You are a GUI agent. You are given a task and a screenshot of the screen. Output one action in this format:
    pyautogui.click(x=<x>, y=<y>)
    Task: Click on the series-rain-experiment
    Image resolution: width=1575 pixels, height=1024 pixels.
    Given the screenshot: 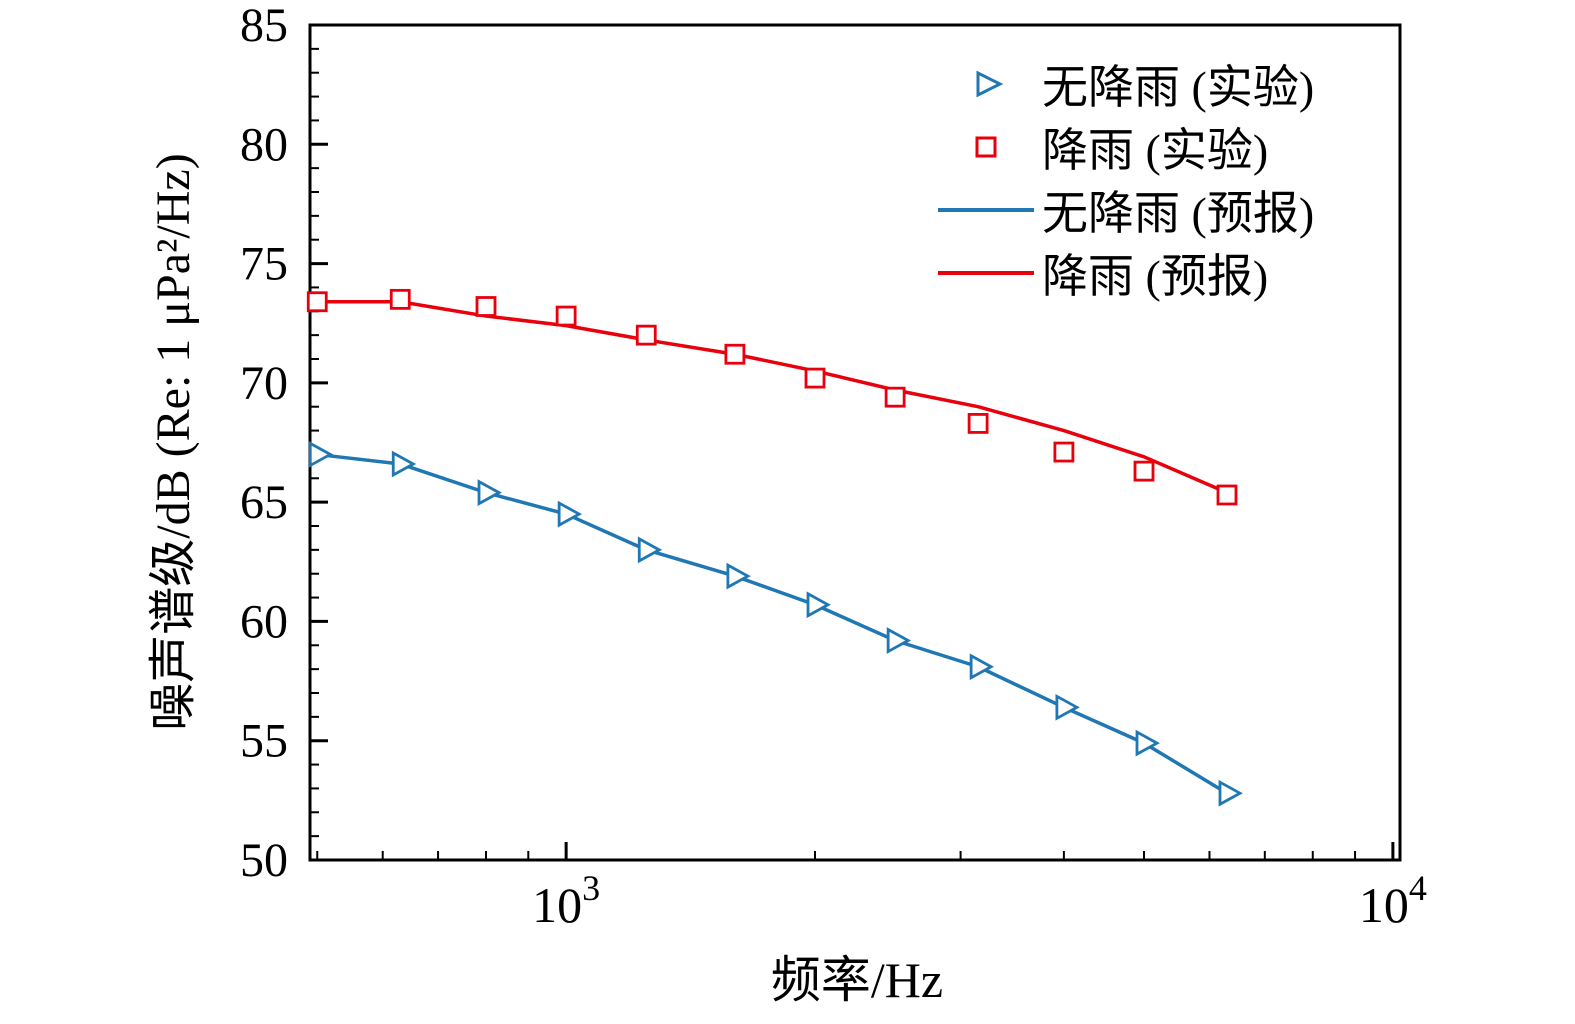 What is the action you would take?
    pyautogui.click(x=772, y=397)
    